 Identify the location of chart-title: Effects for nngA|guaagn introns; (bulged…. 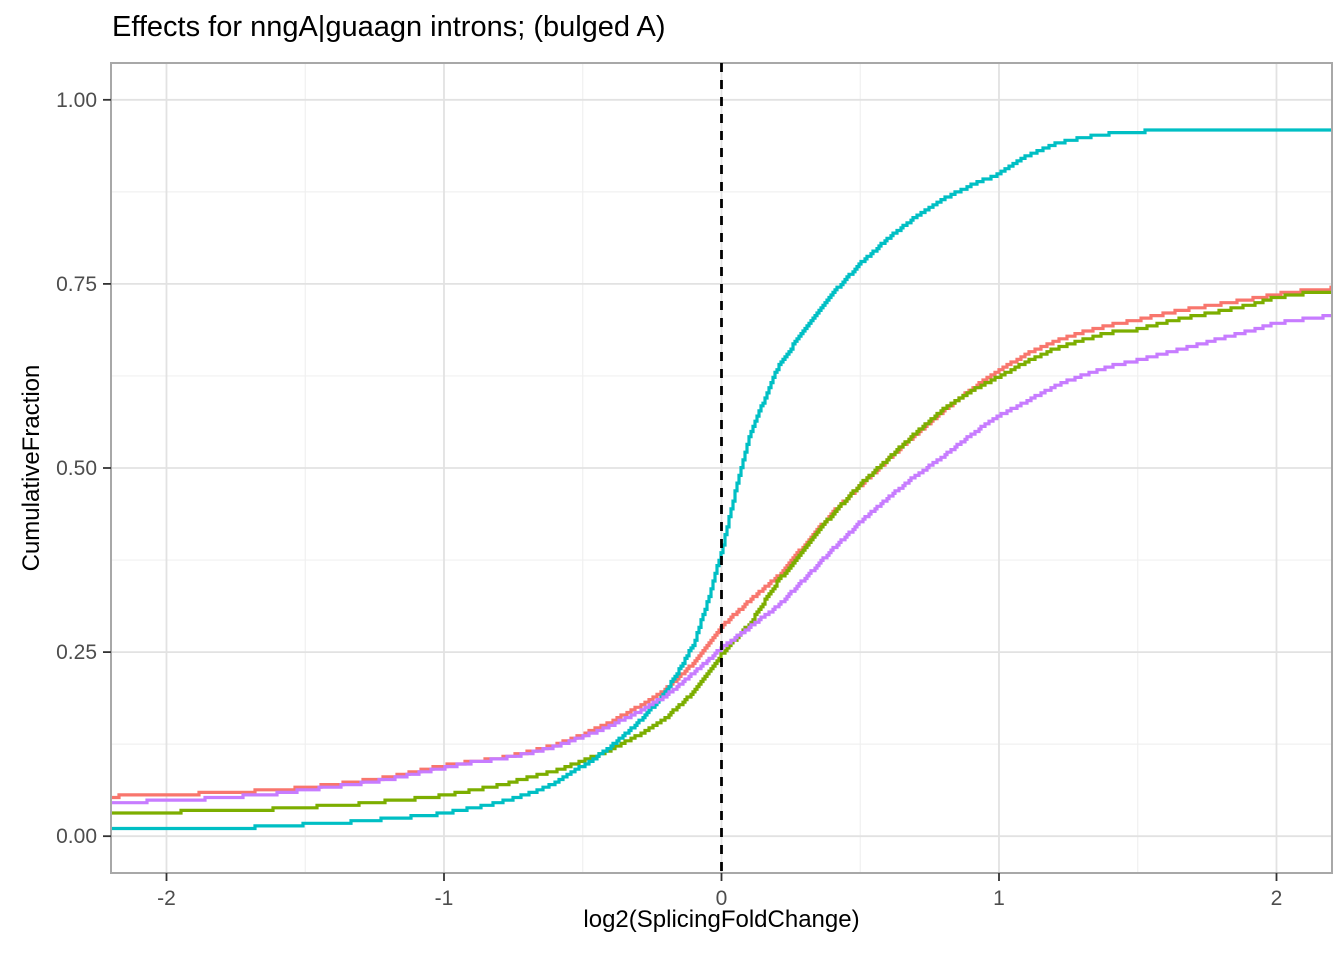
(389, 27).